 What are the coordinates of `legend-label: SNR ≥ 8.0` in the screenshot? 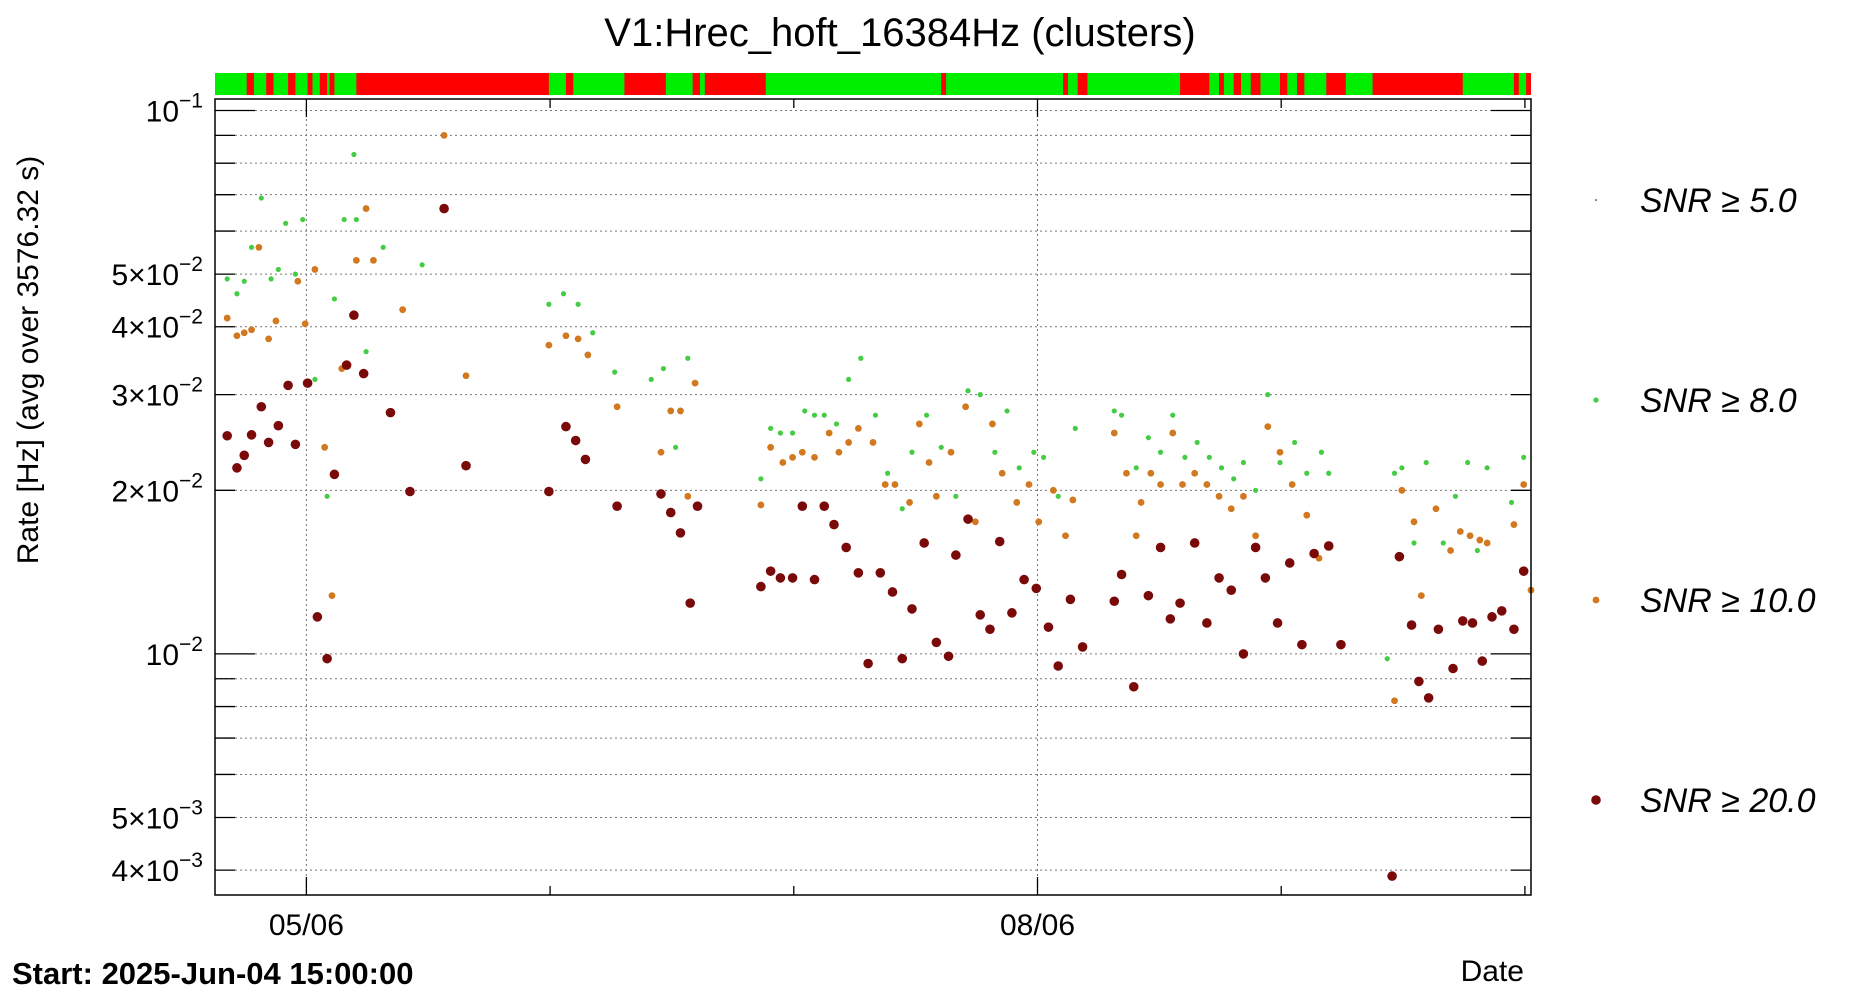 It's located at (1718, 401).